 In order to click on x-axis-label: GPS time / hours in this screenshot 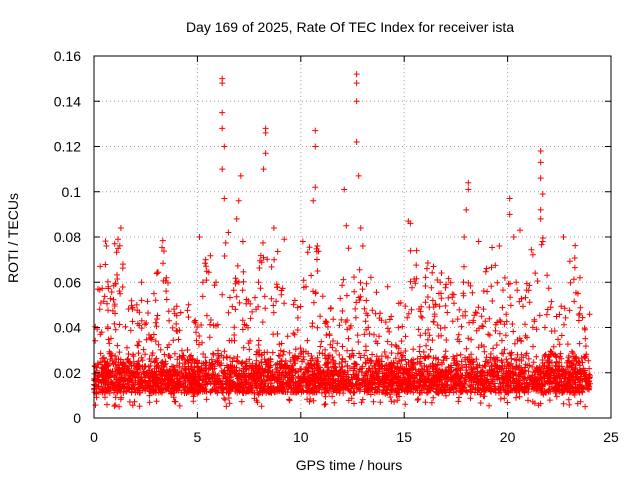, I will do `click(349, 465)`.